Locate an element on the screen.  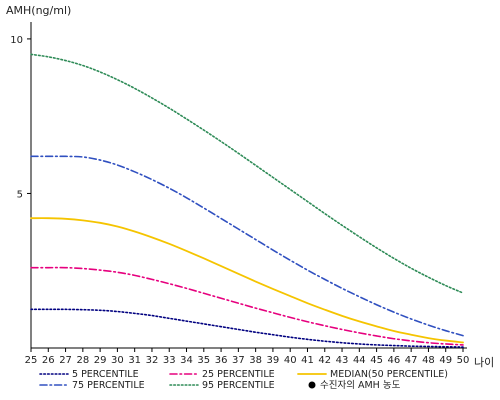
x-axis-title: 나이 is located at coordinates (484, 362).